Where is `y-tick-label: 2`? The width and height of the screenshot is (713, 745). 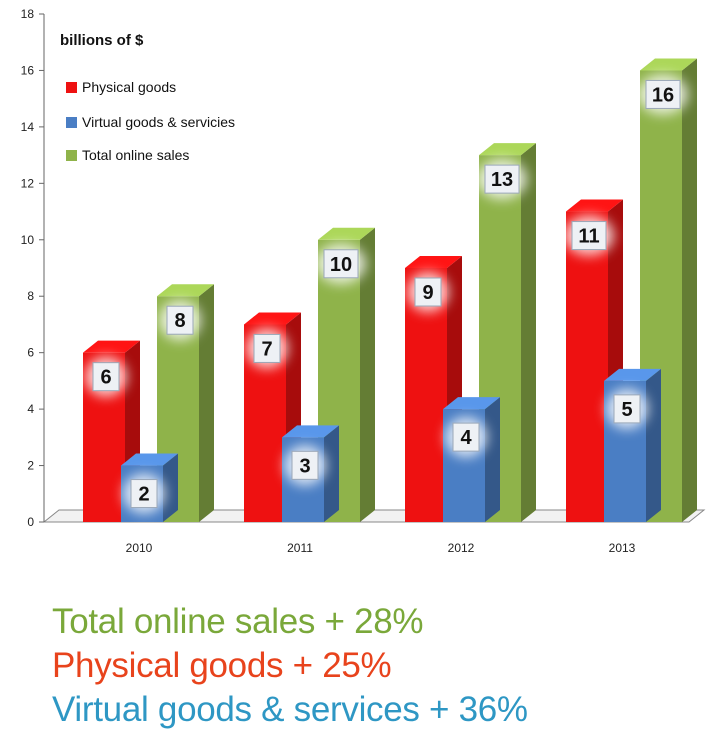
y-tick-label: 2 is located at coordinates (30, 466).